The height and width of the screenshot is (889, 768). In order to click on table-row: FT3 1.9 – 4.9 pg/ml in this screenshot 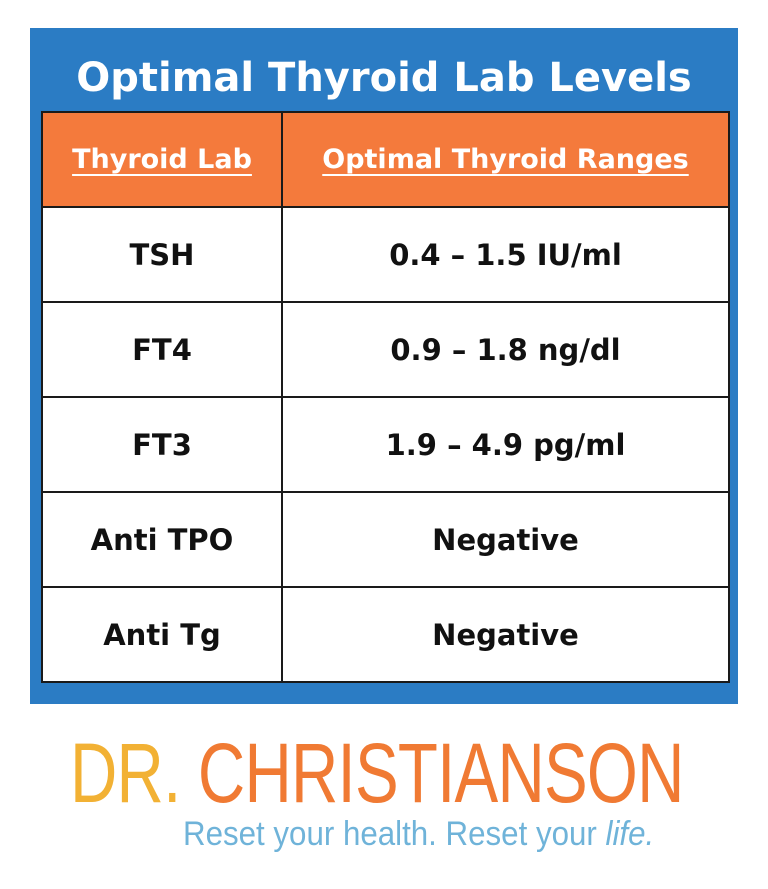, I will do `click(385, 444)`.